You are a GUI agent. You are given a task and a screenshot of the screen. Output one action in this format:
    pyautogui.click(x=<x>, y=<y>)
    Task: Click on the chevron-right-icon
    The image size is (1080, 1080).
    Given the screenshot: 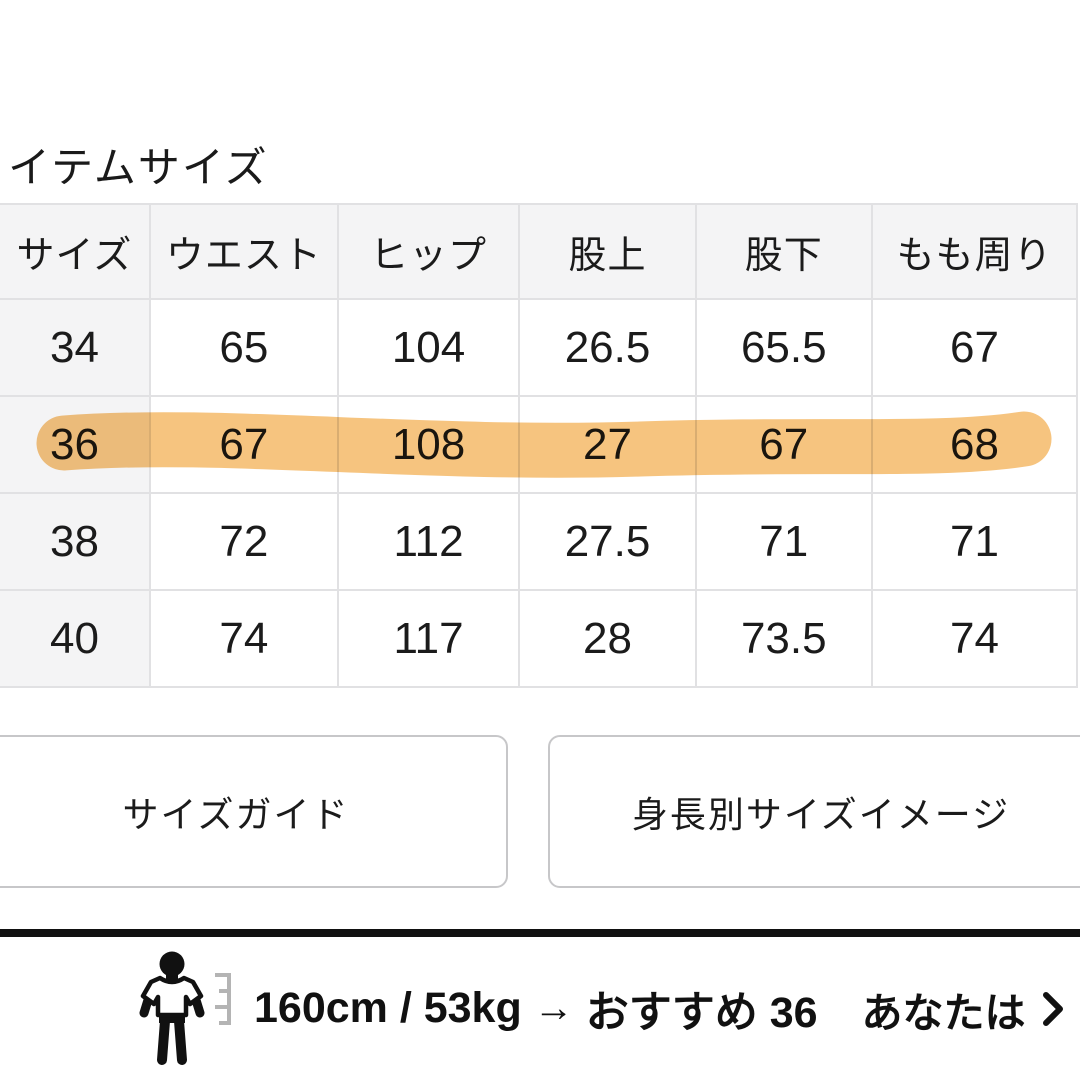 What is the action you would take?
    pyautogui.click(x=1053, y=1009)
    